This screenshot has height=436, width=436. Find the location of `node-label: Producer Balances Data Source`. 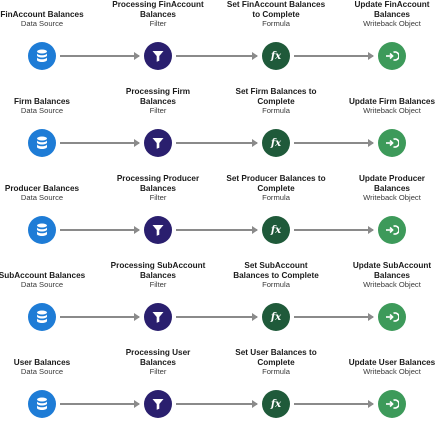

node-label: Producer Balances Data Source is located at coordinates (46, 193).